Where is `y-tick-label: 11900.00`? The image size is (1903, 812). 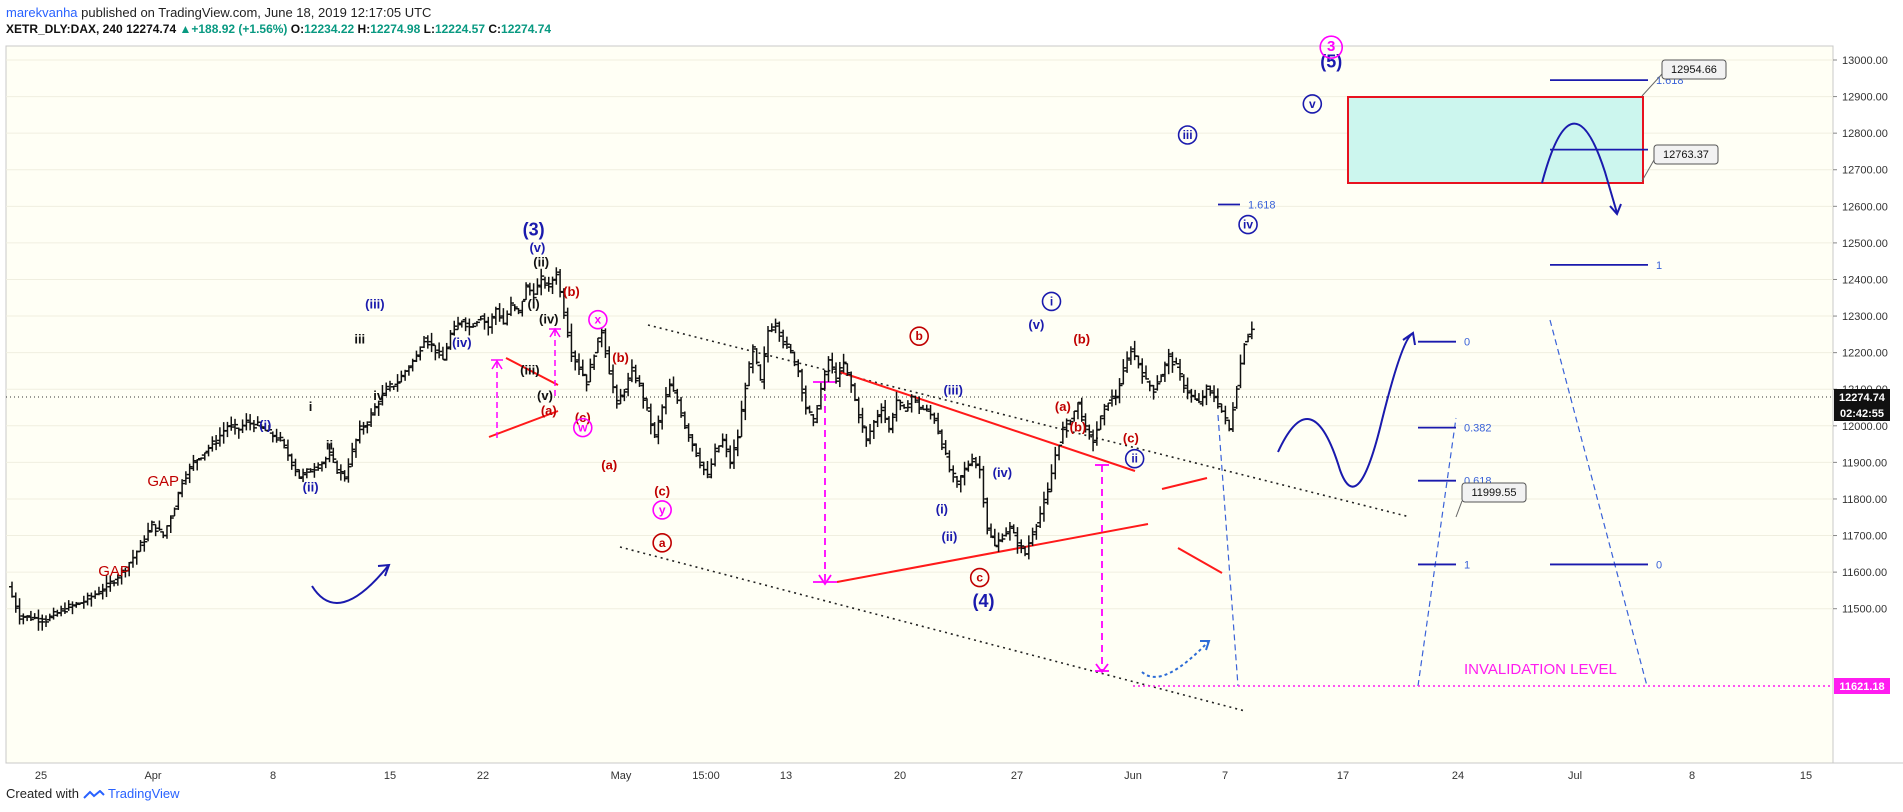 y-tick-label: 11900.00 is located at coordinates (1864, 463).